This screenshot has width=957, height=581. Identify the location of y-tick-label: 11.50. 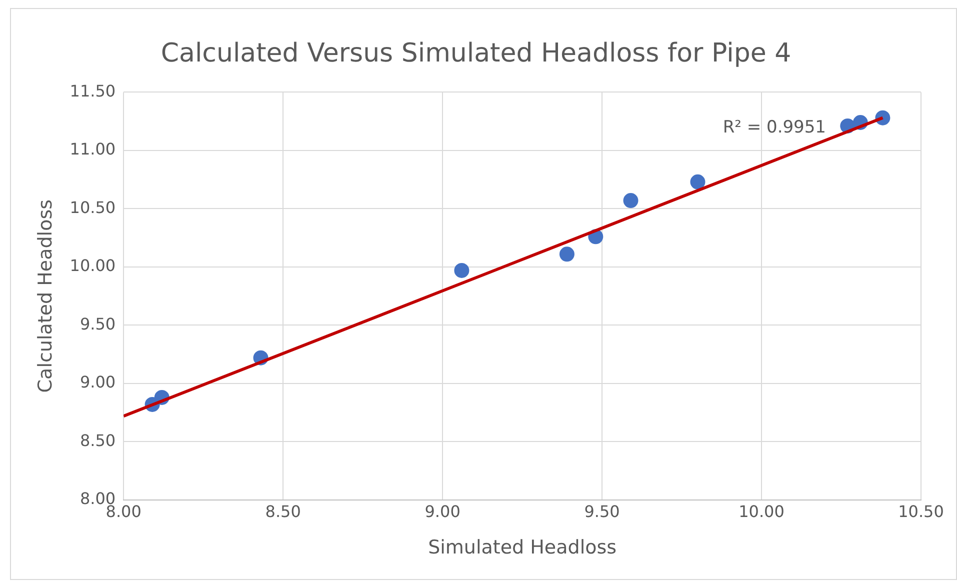
(93, 90).